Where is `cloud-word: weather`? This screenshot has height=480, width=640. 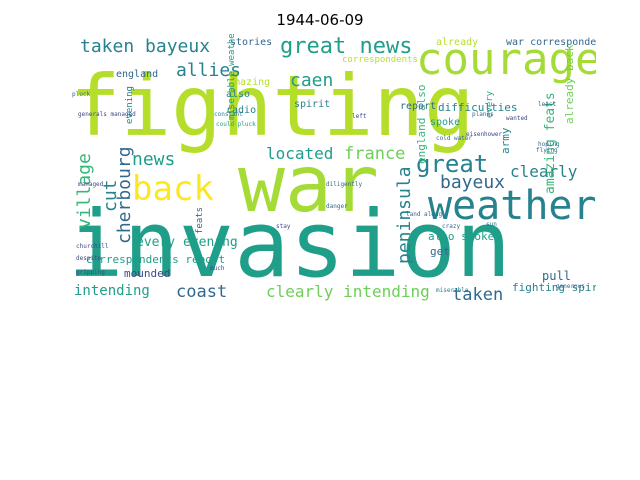 cloud-word: weather is located at coordinates (512, 206).